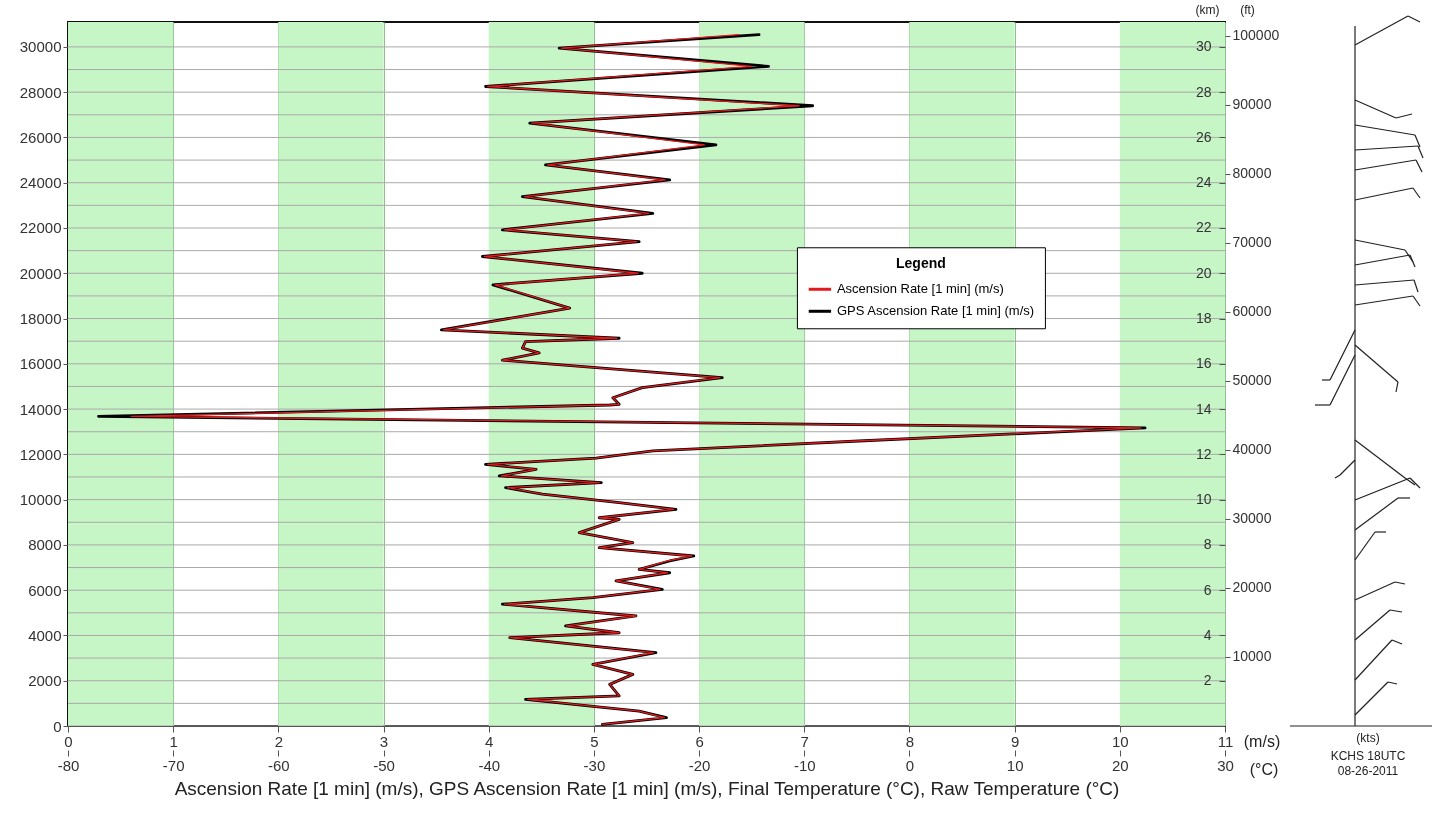 The image size is (1432, 819). I want to click on x-axis-title: Ascension Rate [1 min] (m/s), GPS Ascension Rate [1 min] (m/s), Final Temperature (°C), Raw Temperature (°C), so click(647, 788).